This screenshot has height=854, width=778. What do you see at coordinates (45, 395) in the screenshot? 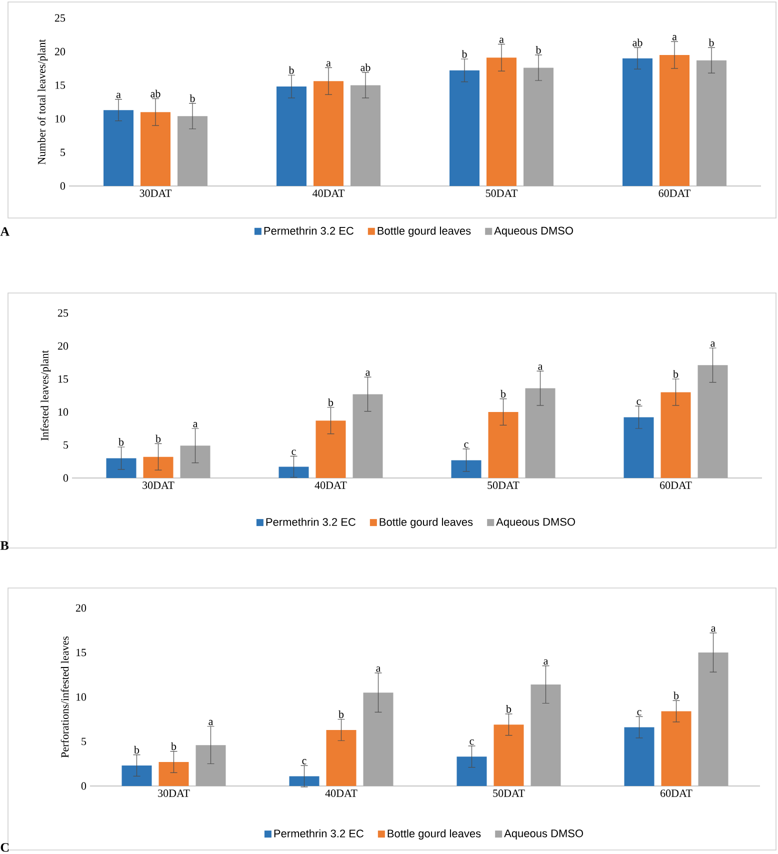
I see `y-axis-title: Infested leaves/plant` at bounding box center [45, 395].